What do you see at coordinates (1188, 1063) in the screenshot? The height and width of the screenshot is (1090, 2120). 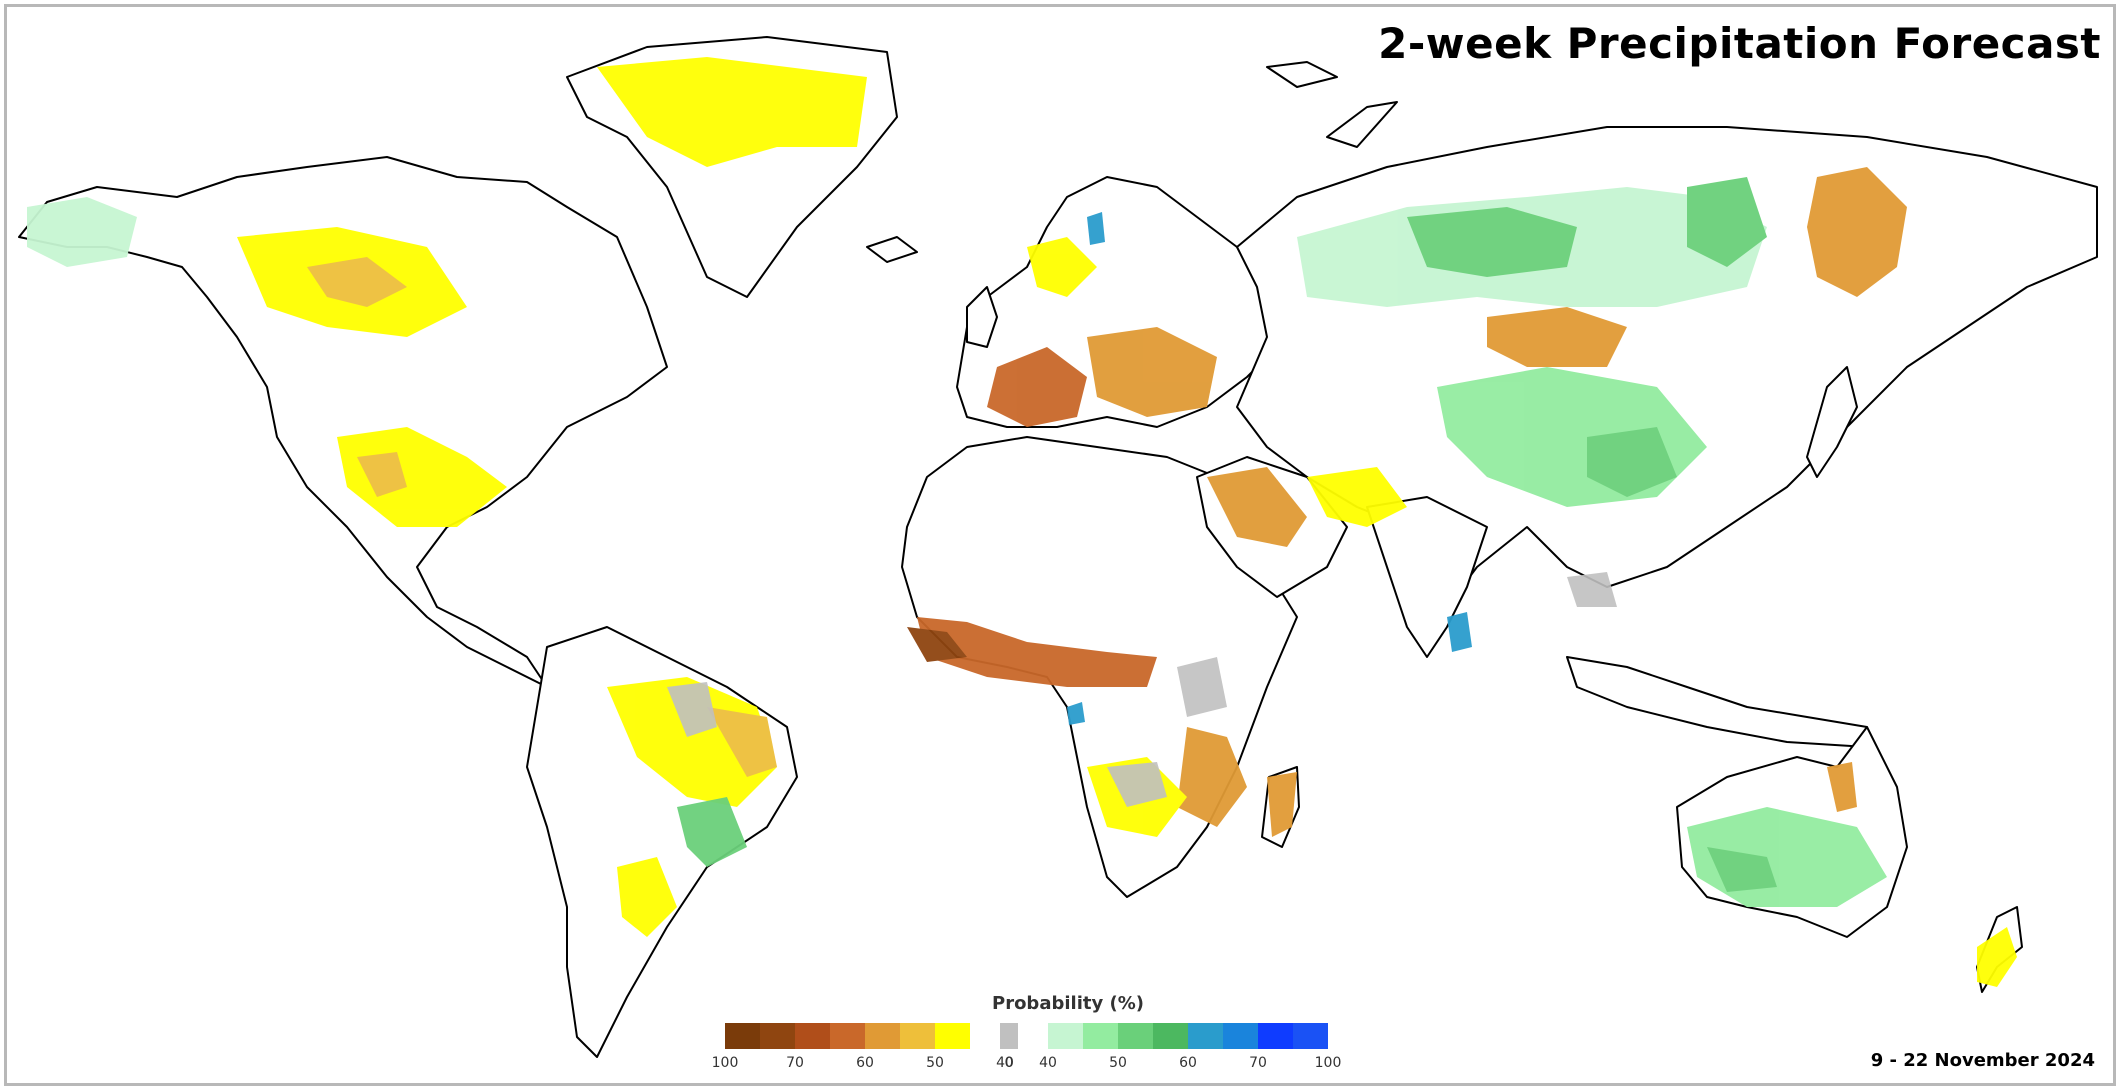 I see `legend-tick-wet: 60` at bounding box center [1188, 1063].